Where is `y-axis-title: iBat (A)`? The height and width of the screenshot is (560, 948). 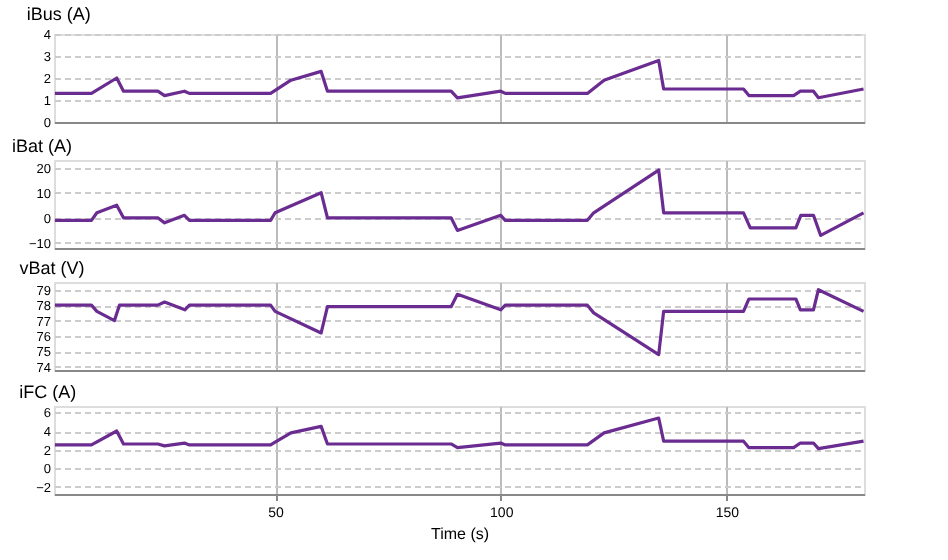 y-axis-title: iBat (A) is located at coordinates (41, 146).